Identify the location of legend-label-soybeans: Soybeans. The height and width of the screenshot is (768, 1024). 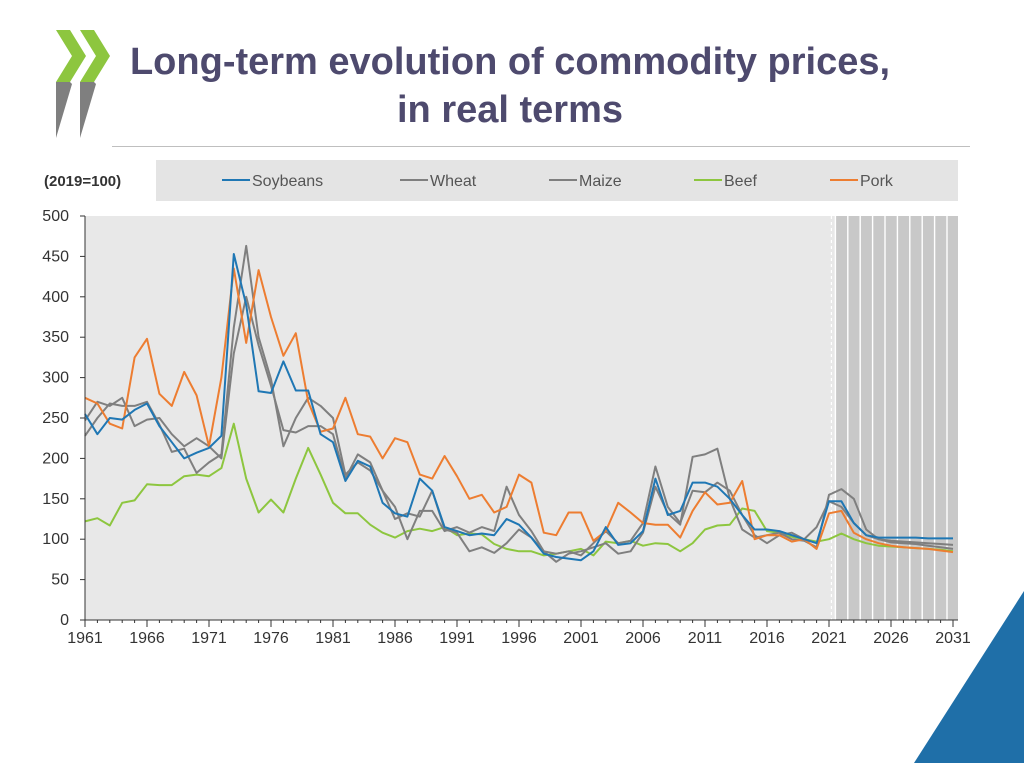
(287, 181).